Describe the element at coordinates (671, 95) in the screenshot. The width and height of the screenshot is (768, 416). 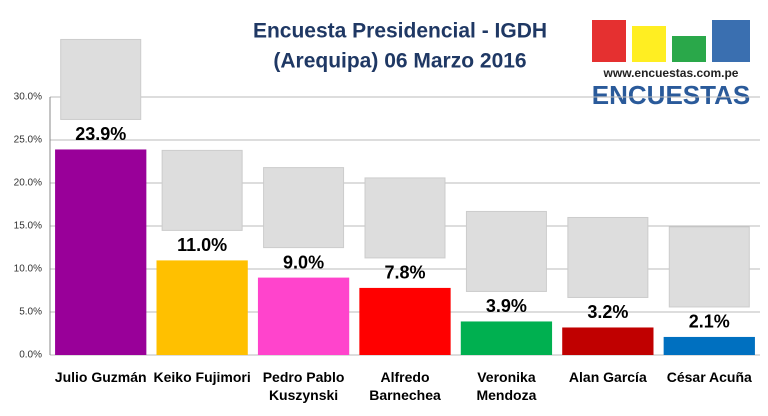
I see `logo-name: ENCUESTAS` at that location.